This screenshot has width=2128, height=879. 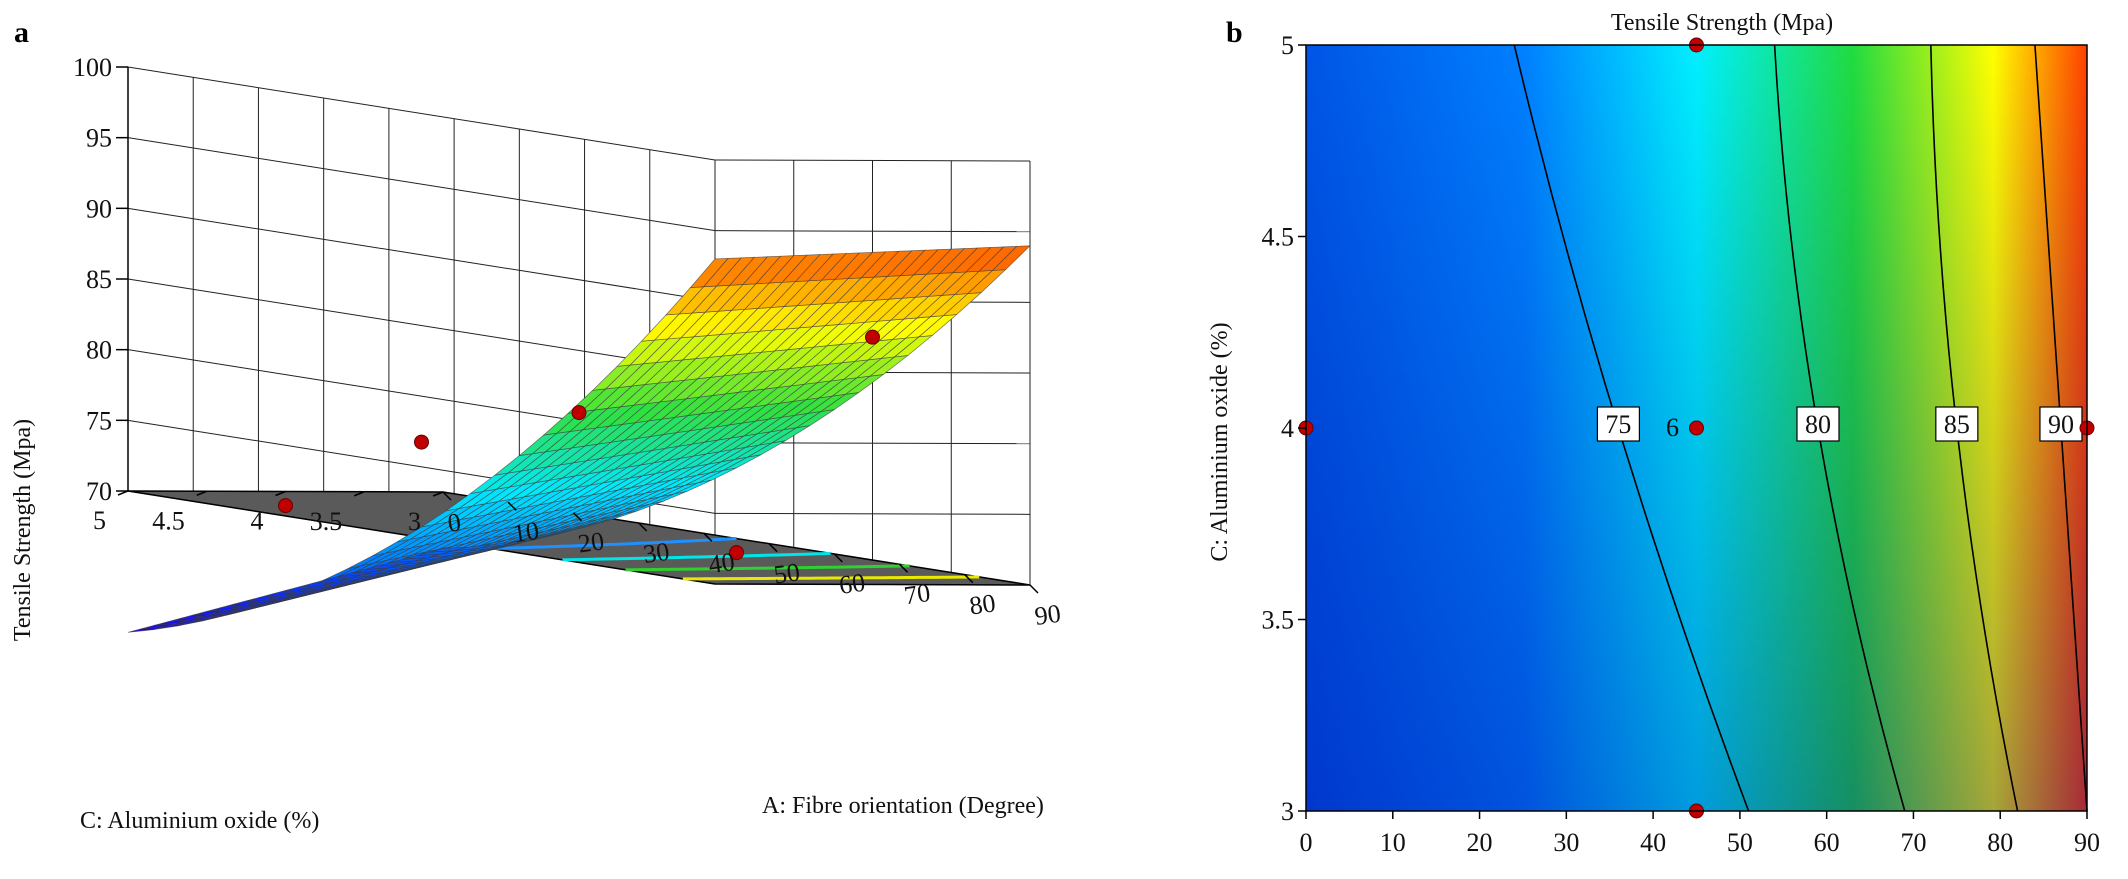 I want to click on z-tick-label: 95, so click(x=99, y=138).